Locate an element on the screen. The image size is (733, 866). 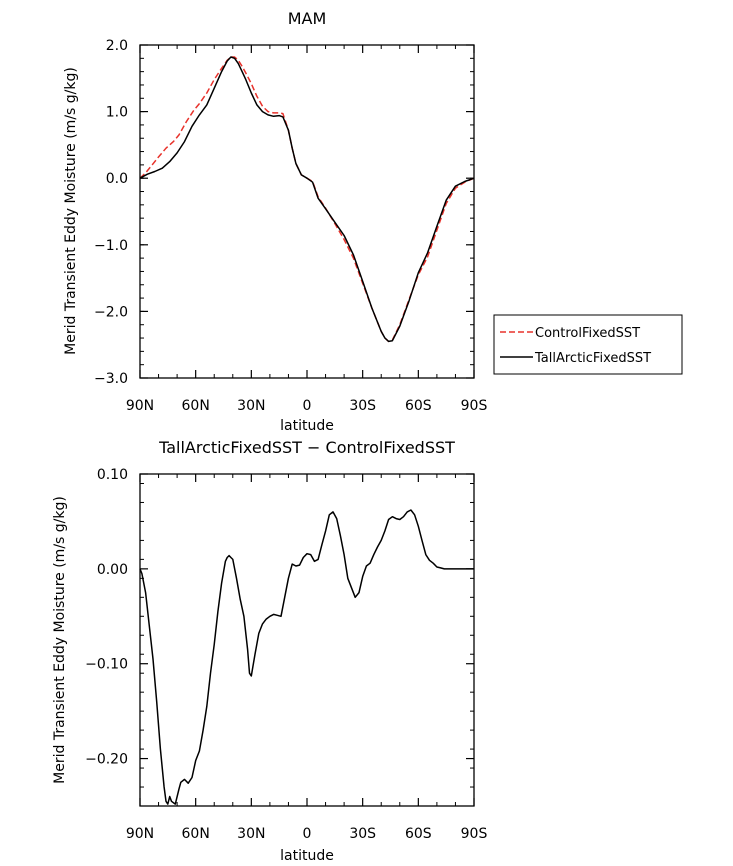
bottom-xtick-label: 30S is located at coordinates (362, 834).